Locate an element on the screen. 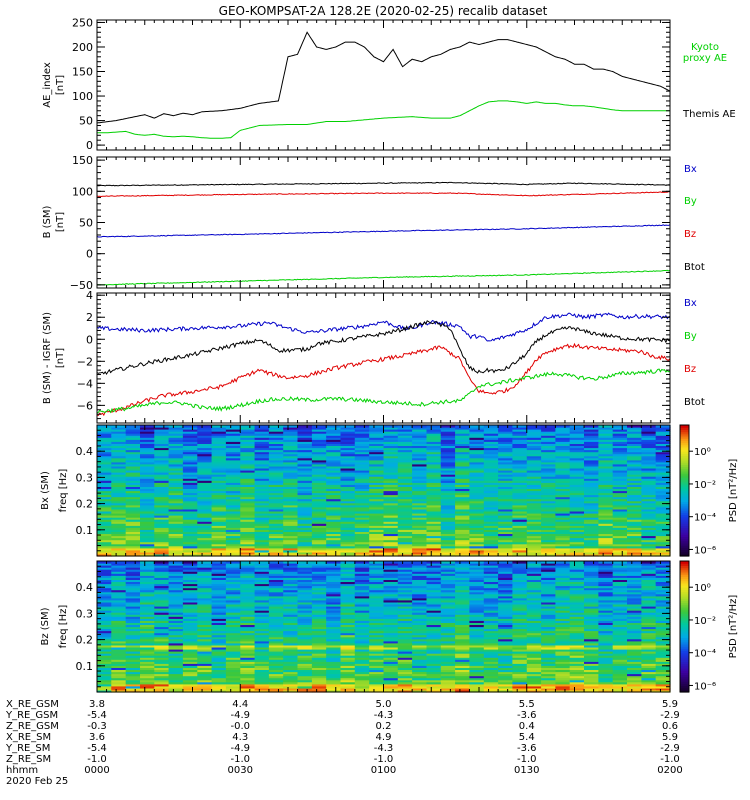 This screenshot has width=750, height=800. series-bx is located at coordinates (383, 327).